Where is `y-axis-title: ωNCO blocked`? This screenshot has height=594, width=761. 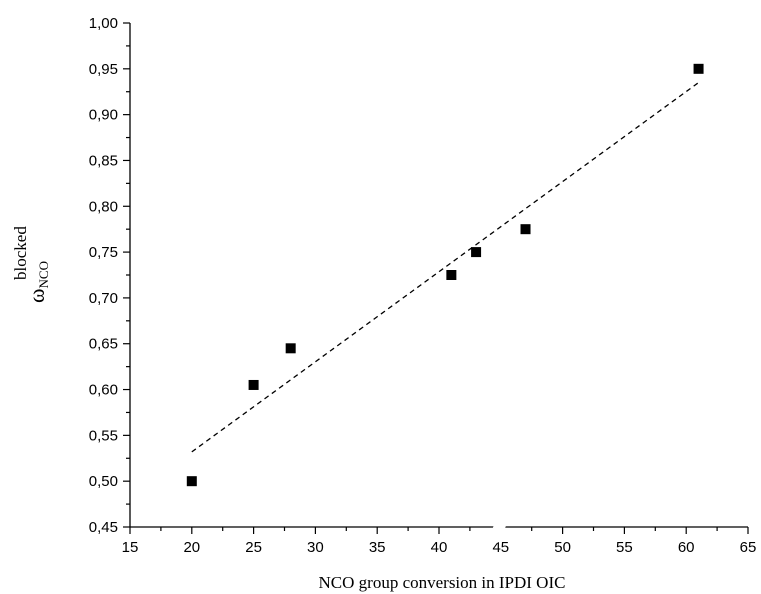
y-axis-title: ωNCO blocked is located at coordinates (31, 264).